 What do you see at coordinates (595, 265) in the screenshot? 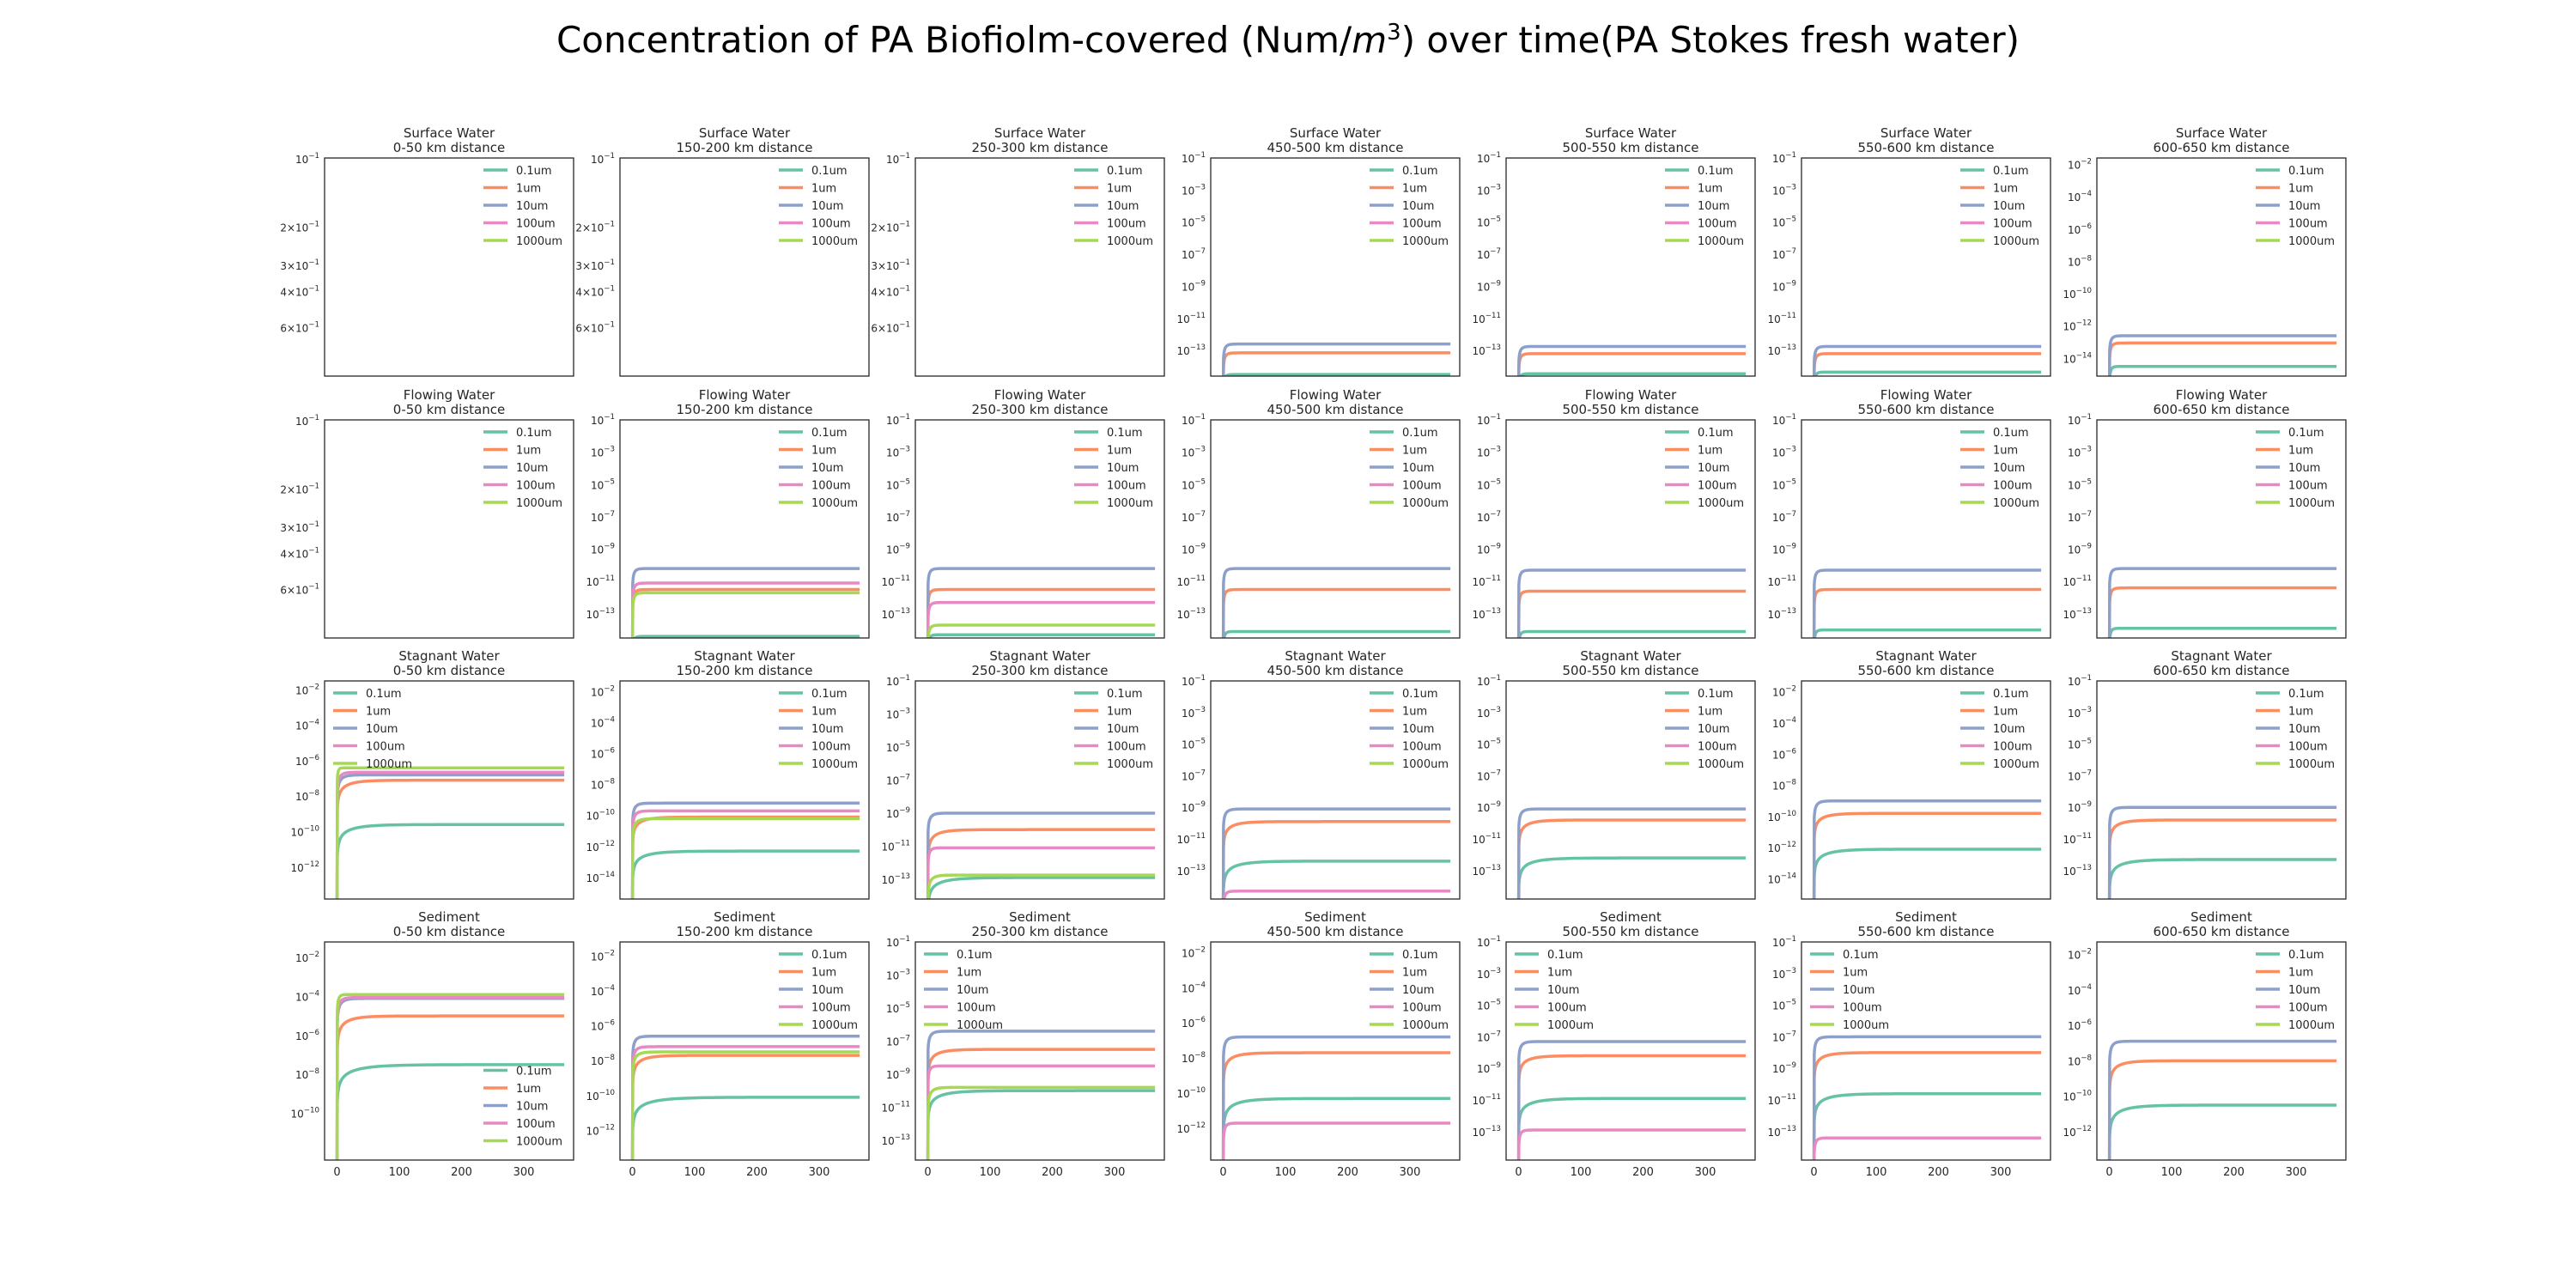
I see `y-tick-label: 3×10⁻¹` at bounding box center [595, 265].